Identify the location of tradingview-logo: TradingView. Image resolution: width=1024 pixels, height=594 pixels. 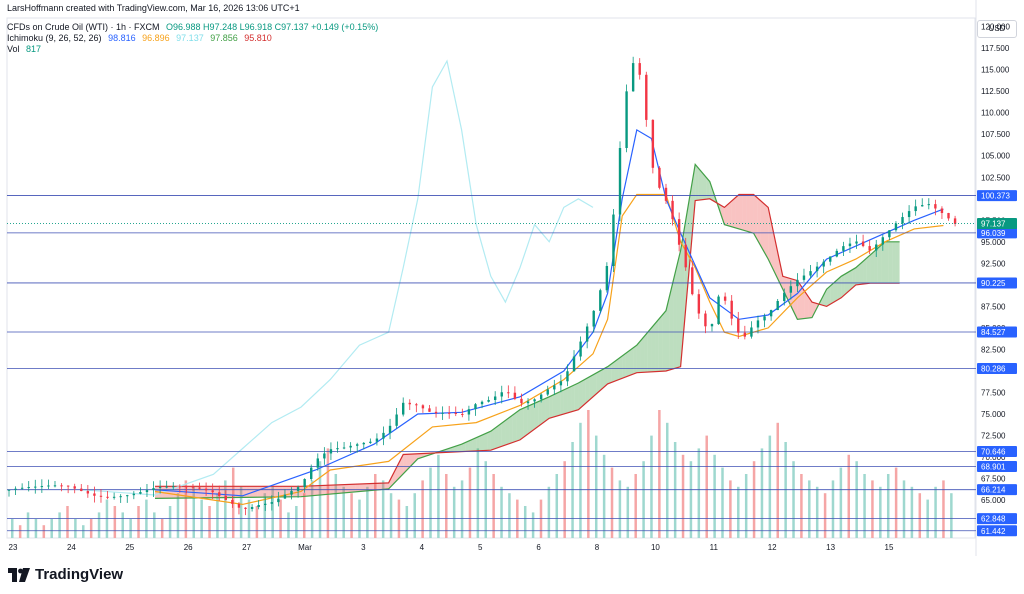
(65, 574).